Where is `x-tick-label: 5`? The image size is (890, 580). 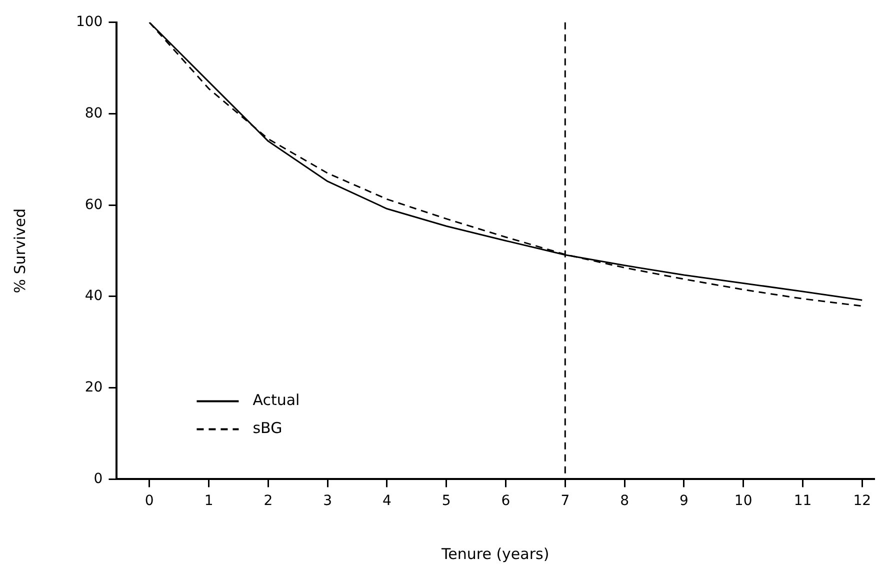
x-tick-label: 5 is located at coordinates (446, 501).